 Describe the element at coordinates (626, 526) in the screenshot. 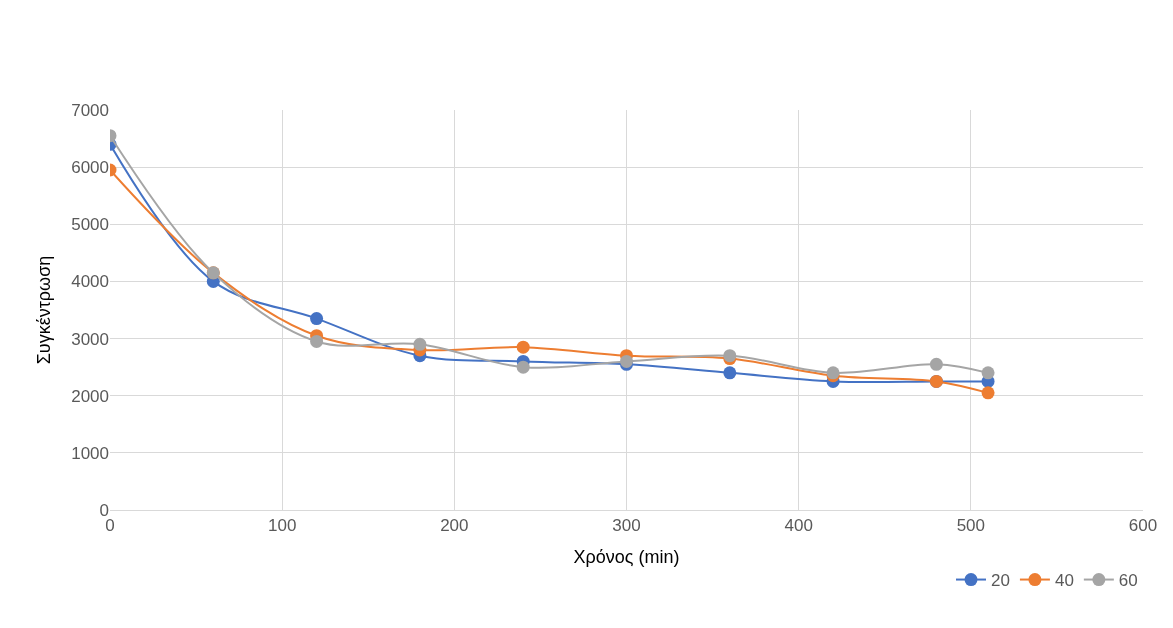

I see `x-tick-label: 300` at that location.